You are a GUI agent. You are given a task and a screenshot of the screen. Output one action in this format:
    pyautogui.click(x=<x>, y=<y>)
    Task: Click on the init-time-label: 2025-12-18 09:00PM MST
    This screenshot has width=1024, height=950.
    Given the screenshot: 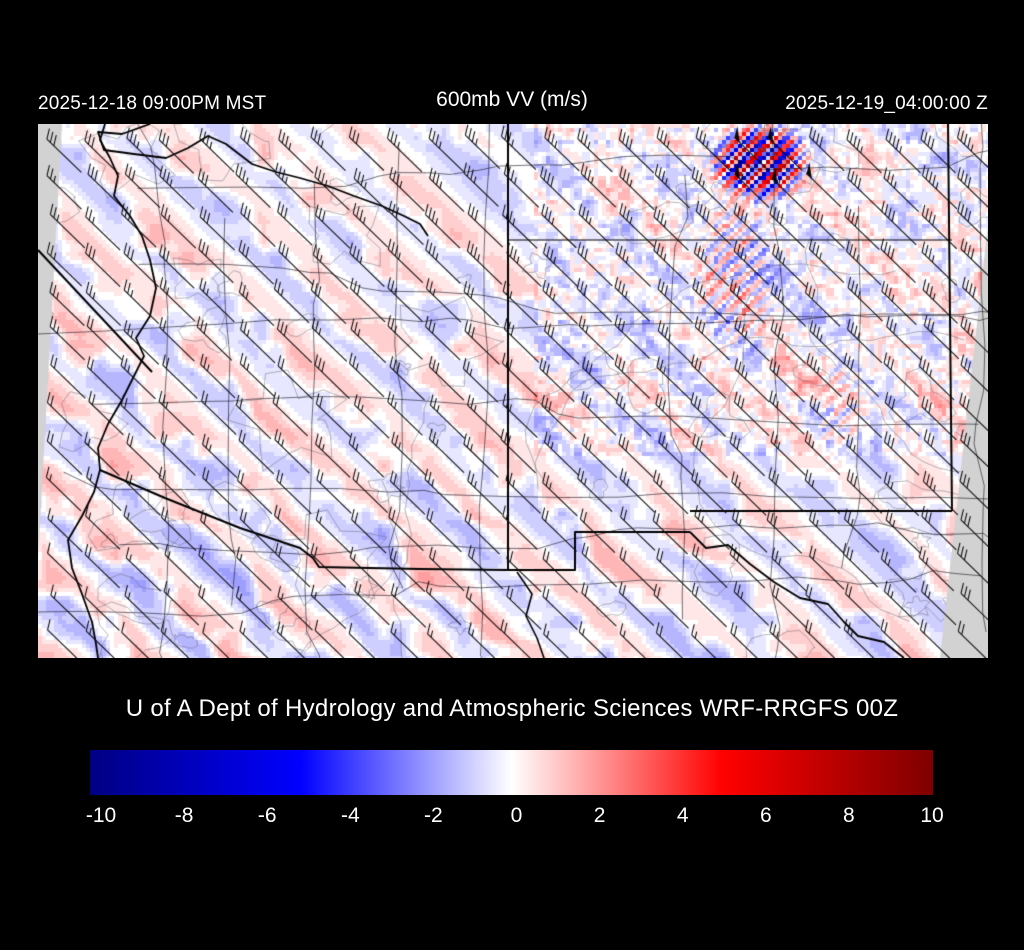 What is the action you would take?
    pyautogui.click(x=152, y=103)
    